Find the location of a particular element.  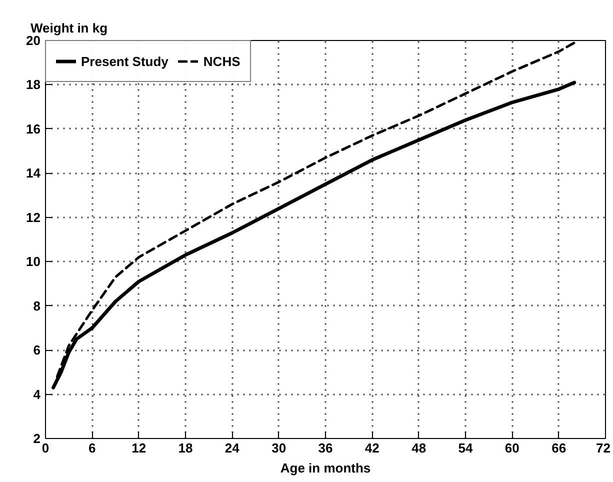

x-tick-label: 24 is located at coordinates (232, 448).